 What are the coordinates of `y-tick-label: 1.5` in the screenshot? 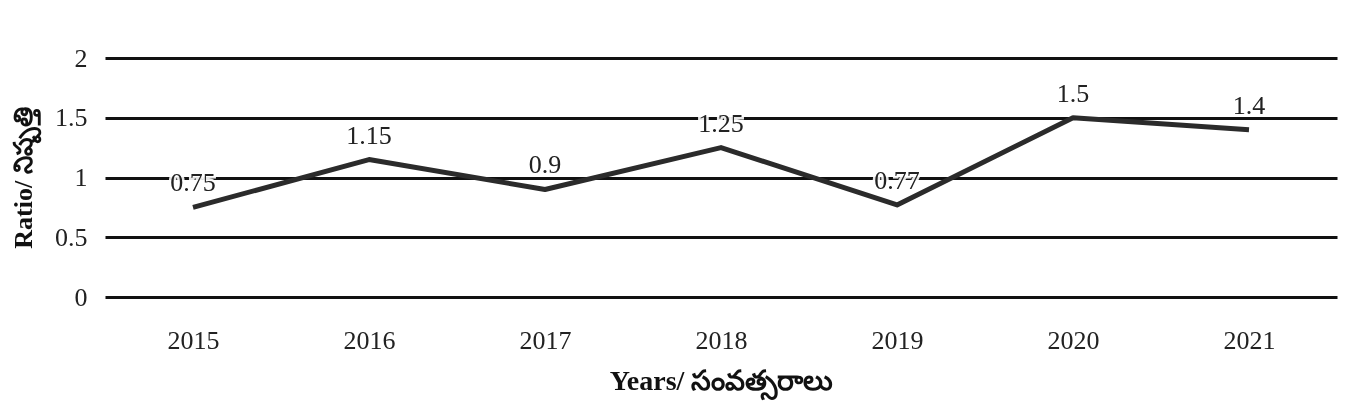 It's located at (71, 118).